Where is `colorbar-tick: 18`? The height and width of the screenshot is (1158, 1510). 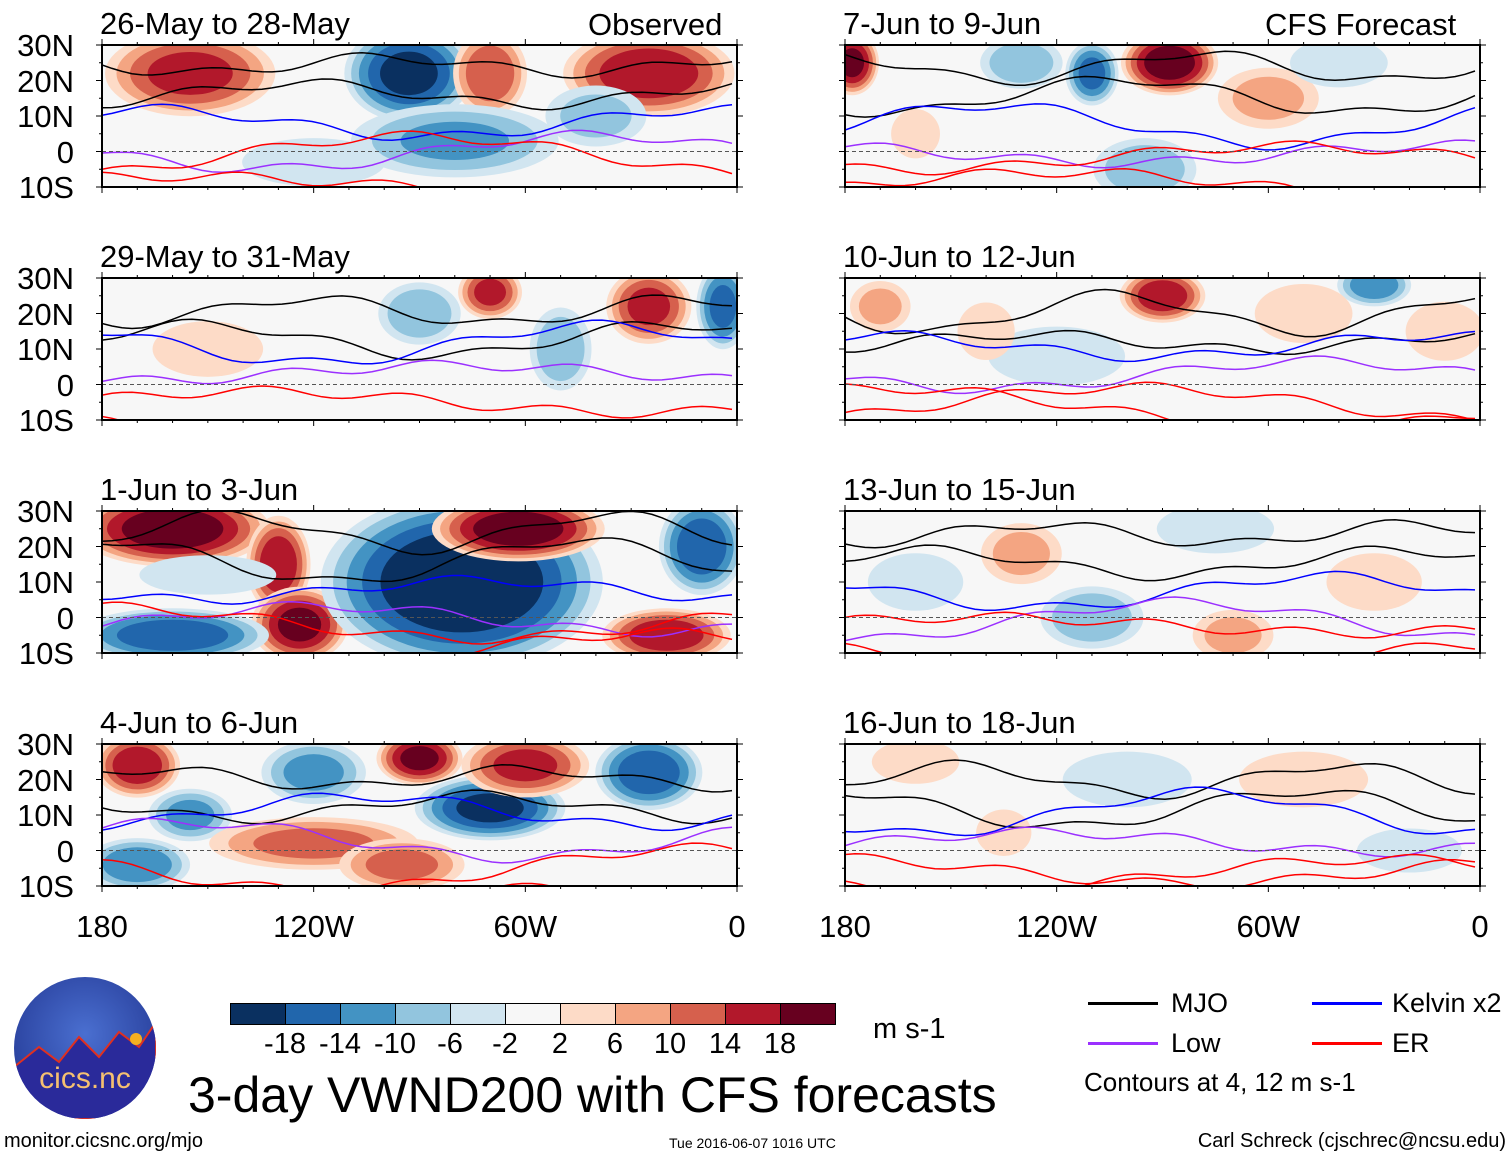
colorbar-tick: 18 is located at coordinates (780, 1044).